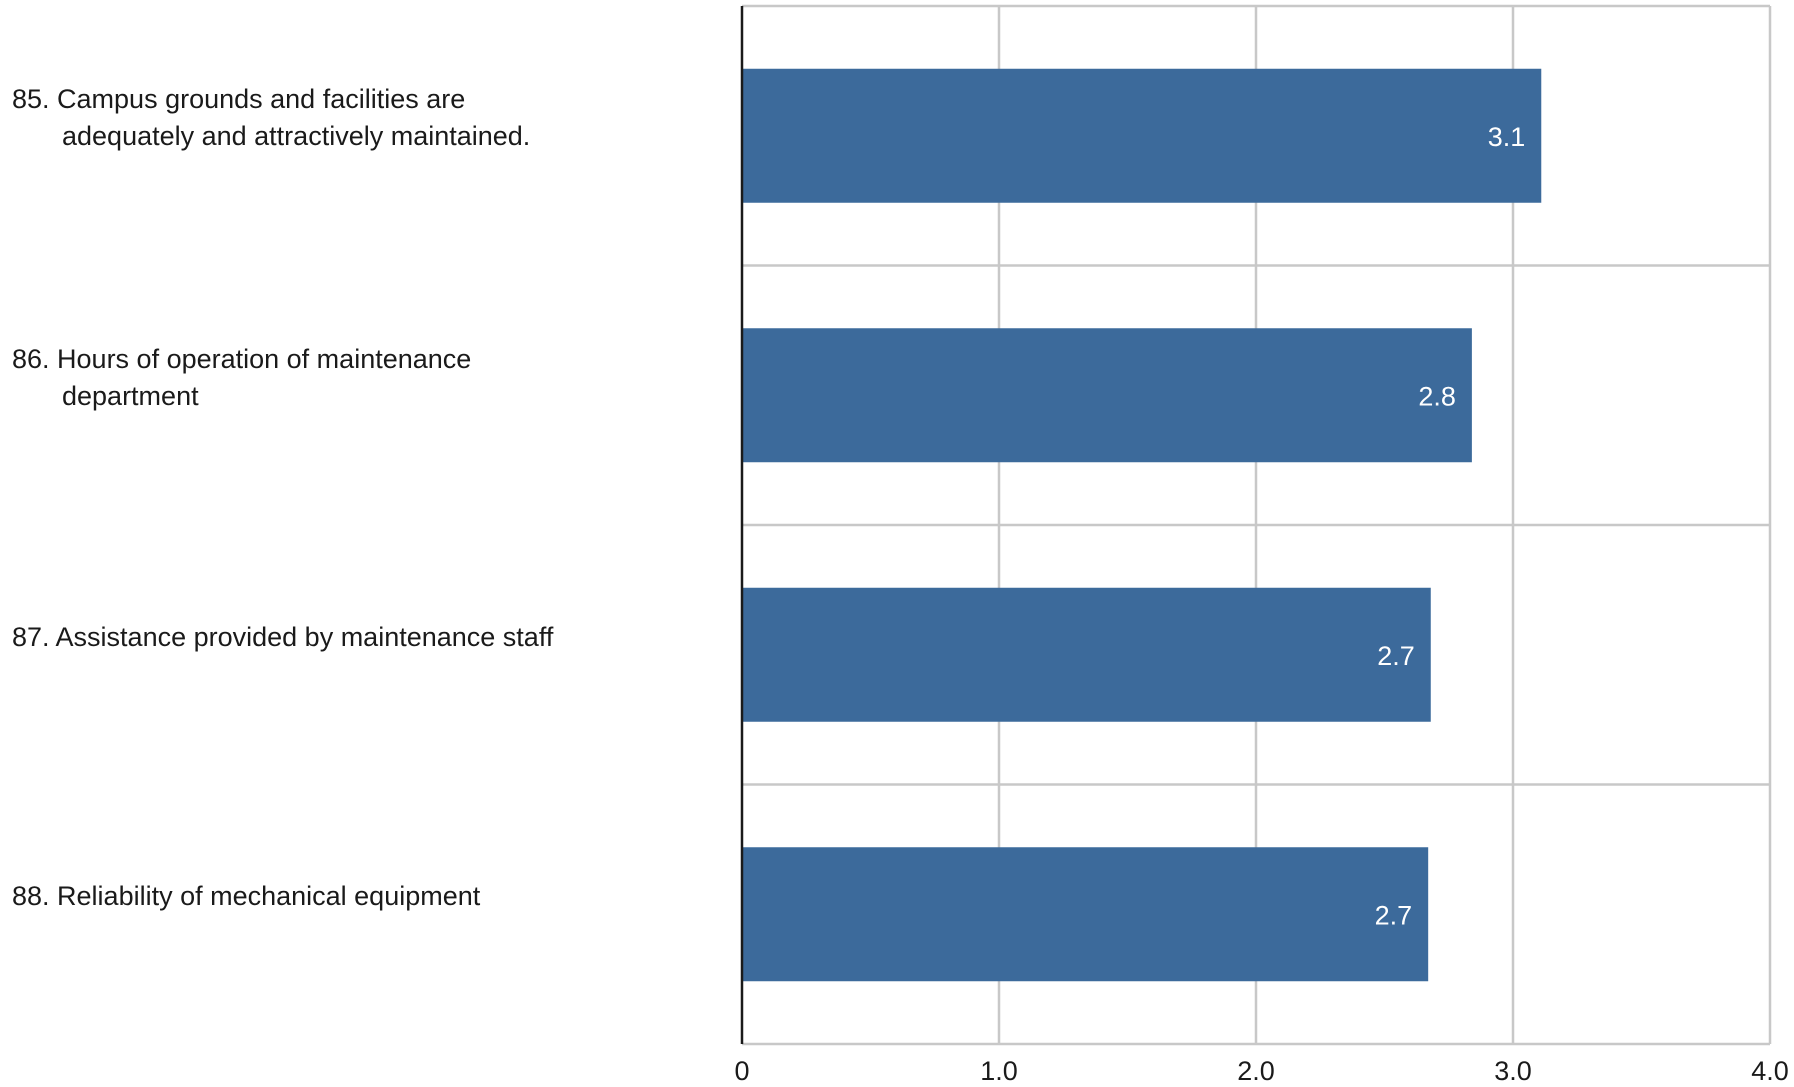  I want to click on x-axis-ticks: 0 1.0 2.0 3.0 4.0, so click(1261, 1071).